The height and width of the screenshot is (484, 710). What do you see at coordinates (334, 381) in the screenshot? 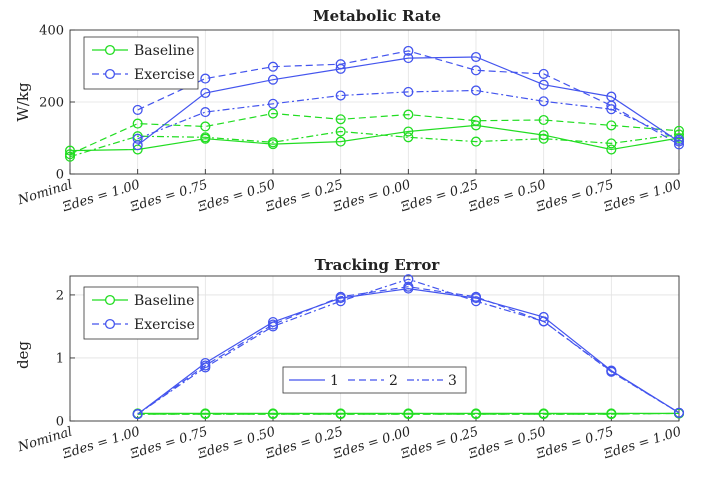
I see `style-legend-label: 1` at bounding box center [334, 381].